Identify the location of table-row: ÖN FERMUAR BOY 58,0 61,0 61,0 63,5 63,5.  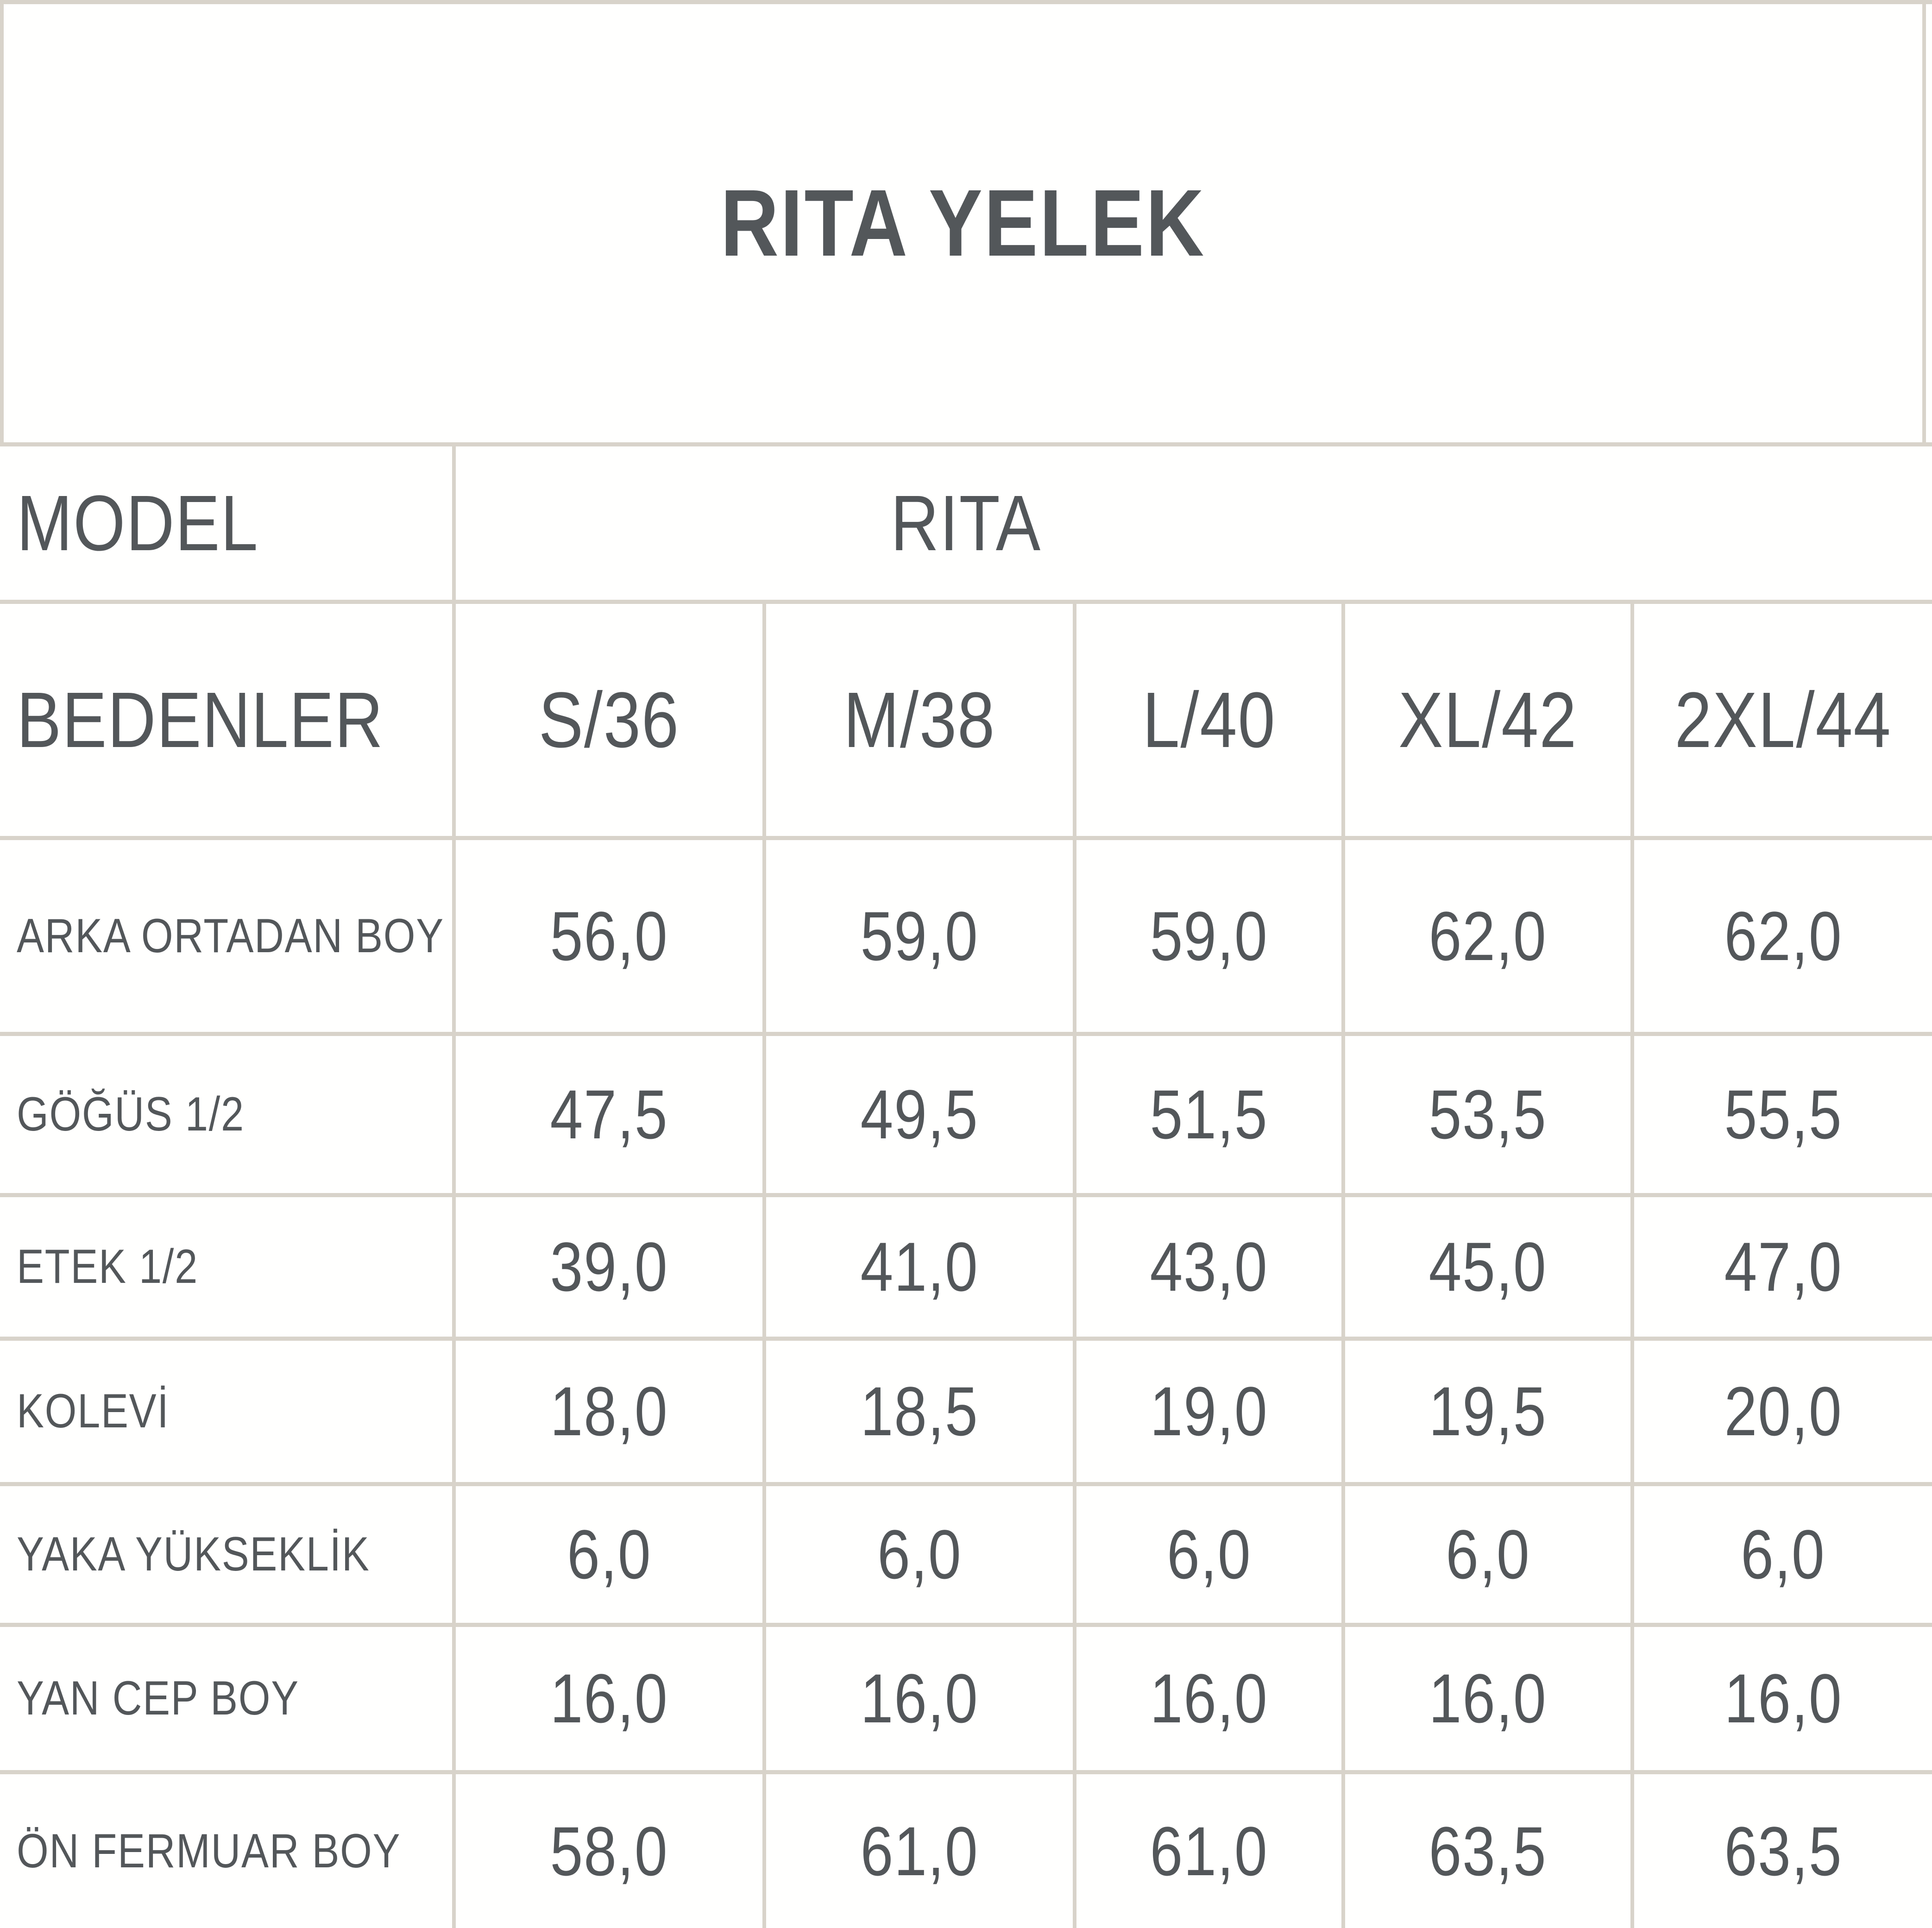
(966, 1851).